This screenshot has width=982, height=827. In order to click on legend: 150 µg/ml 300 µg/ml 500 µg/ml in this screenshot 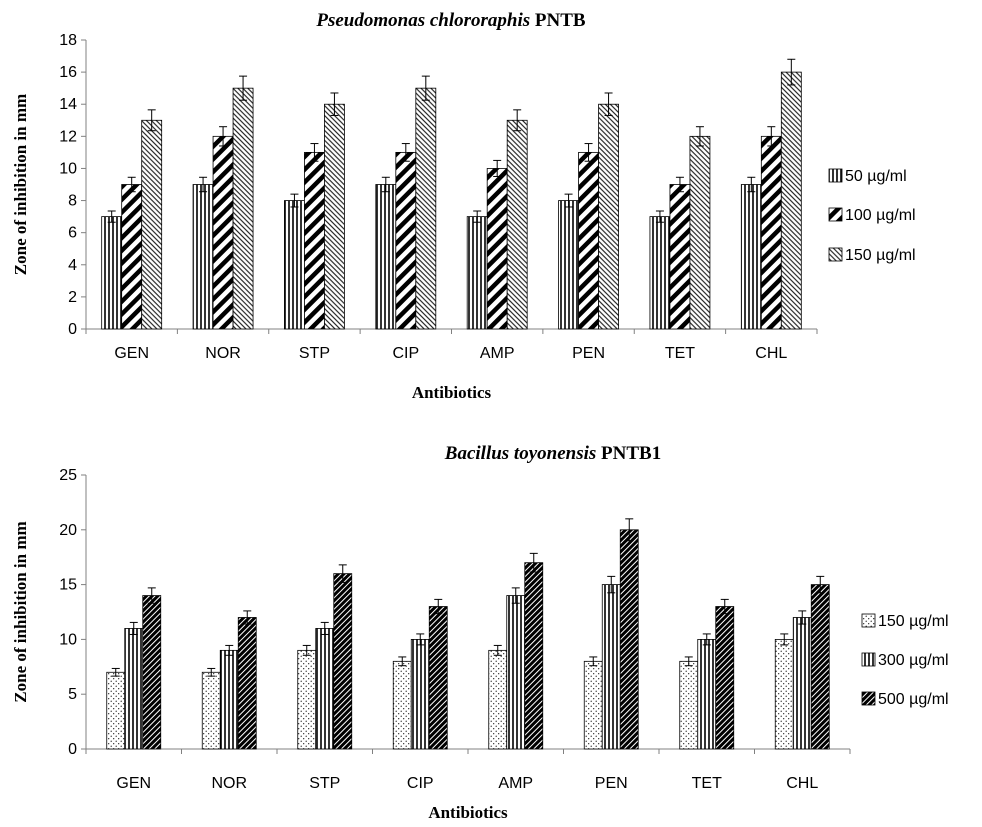, I will do `click(905, 660)`.